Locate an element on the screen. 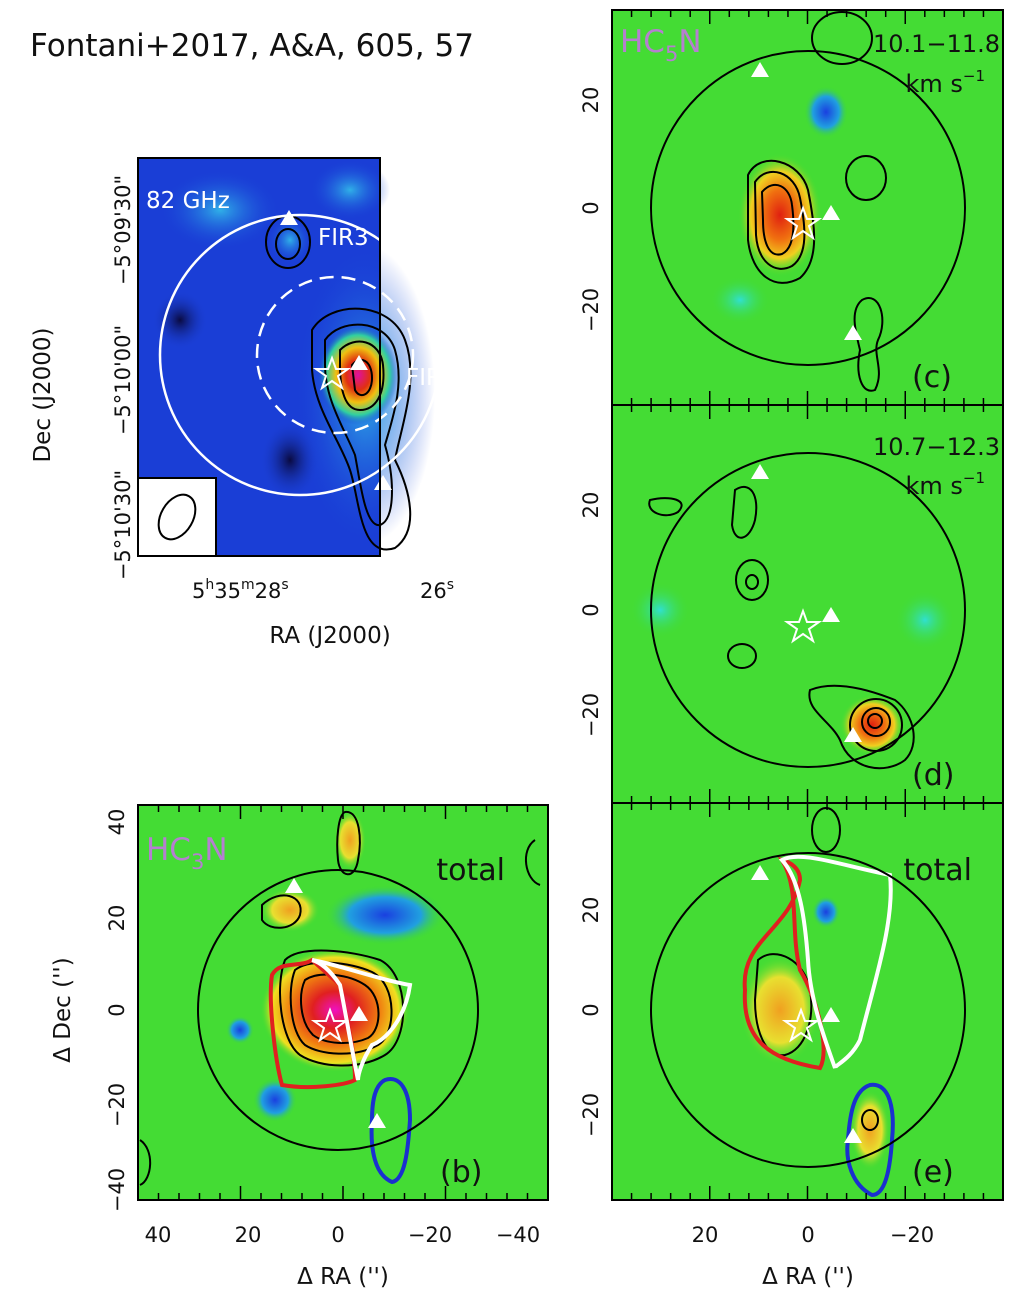  molecule-part: 3 is located at coordinates (197, 862).